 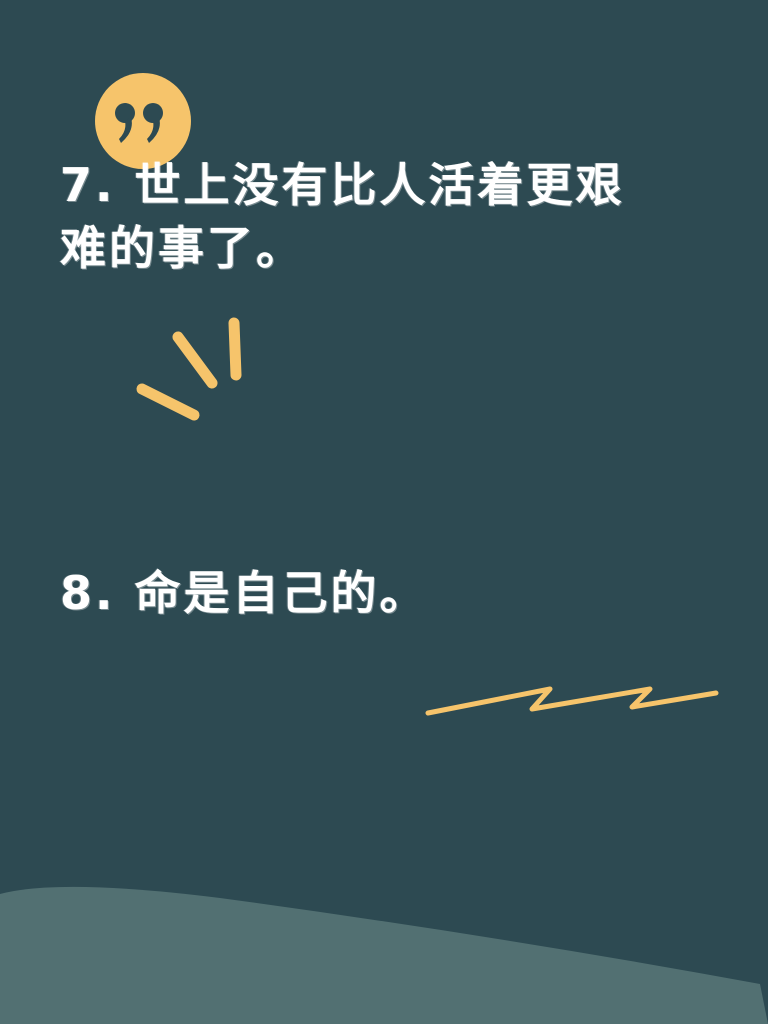 What do you see at coordinates (244, 593) in the screenshot?
I see `quote-8-line-1: 8. 命是自己的。` at bounding box center [244, 593].